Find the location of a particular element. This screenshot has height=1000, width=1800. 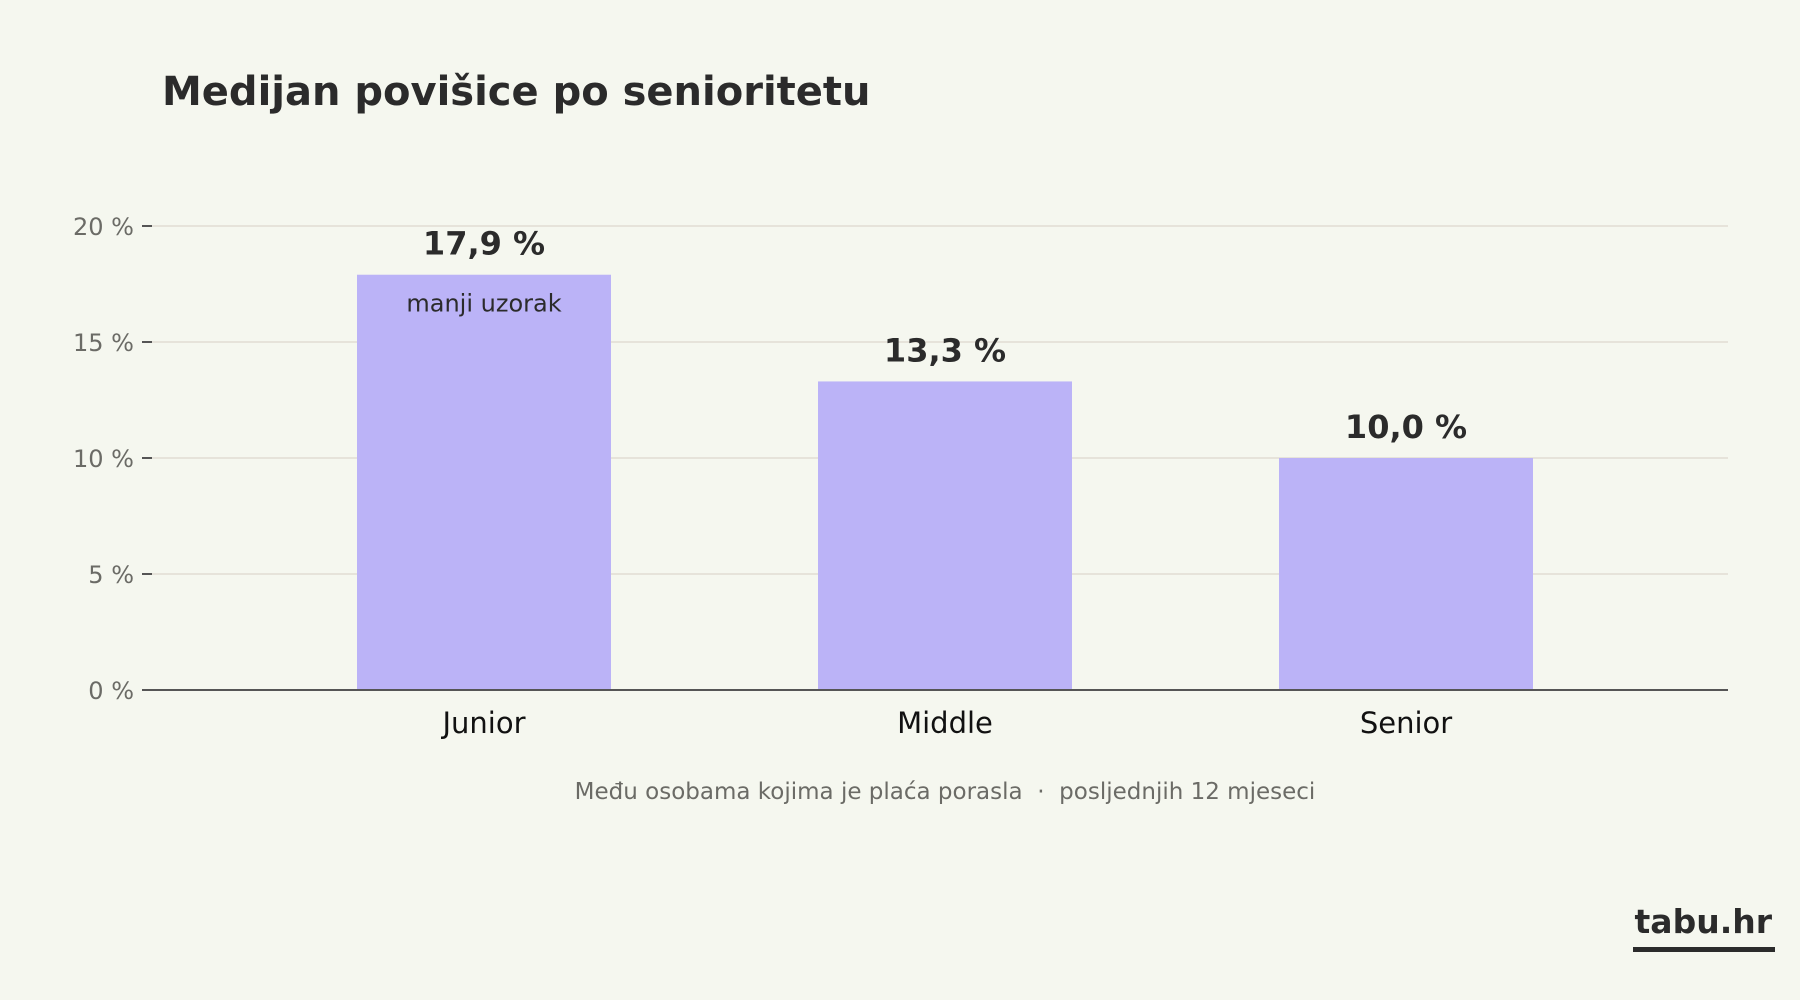

bar-middle is located at coordinates (945, 535).